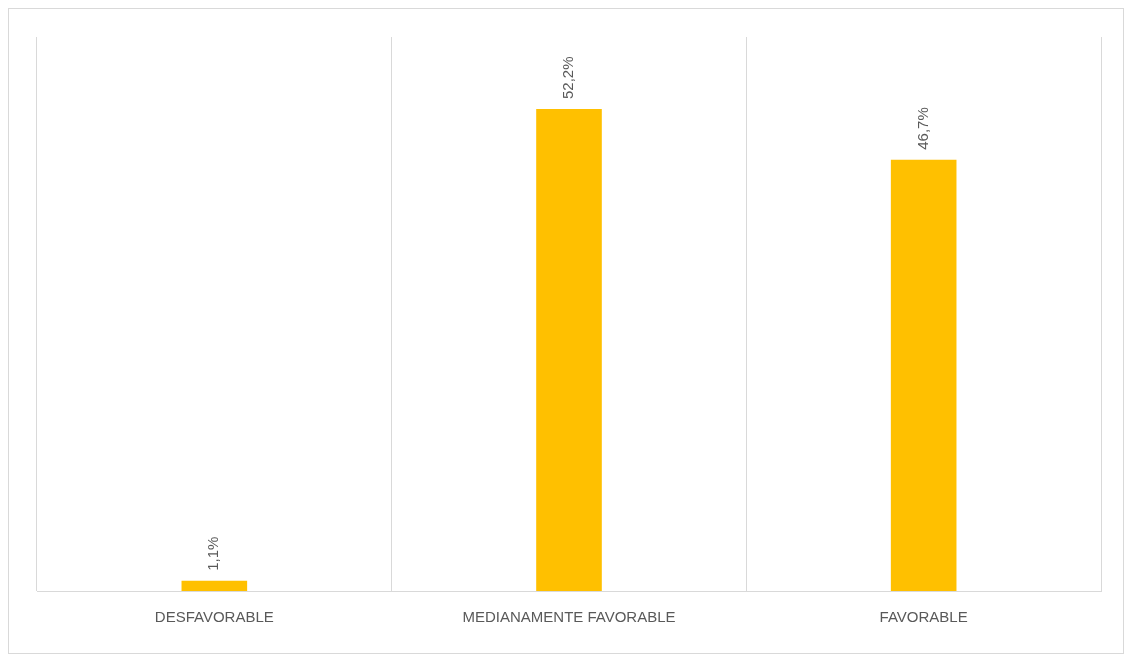 The height and width of the screenshot is (662, 1132). Describe the element at coordinates (569, 617) in the screenshot. I see `x-tick-label: MEDIANAMENTE FAVORABLE` at that location.